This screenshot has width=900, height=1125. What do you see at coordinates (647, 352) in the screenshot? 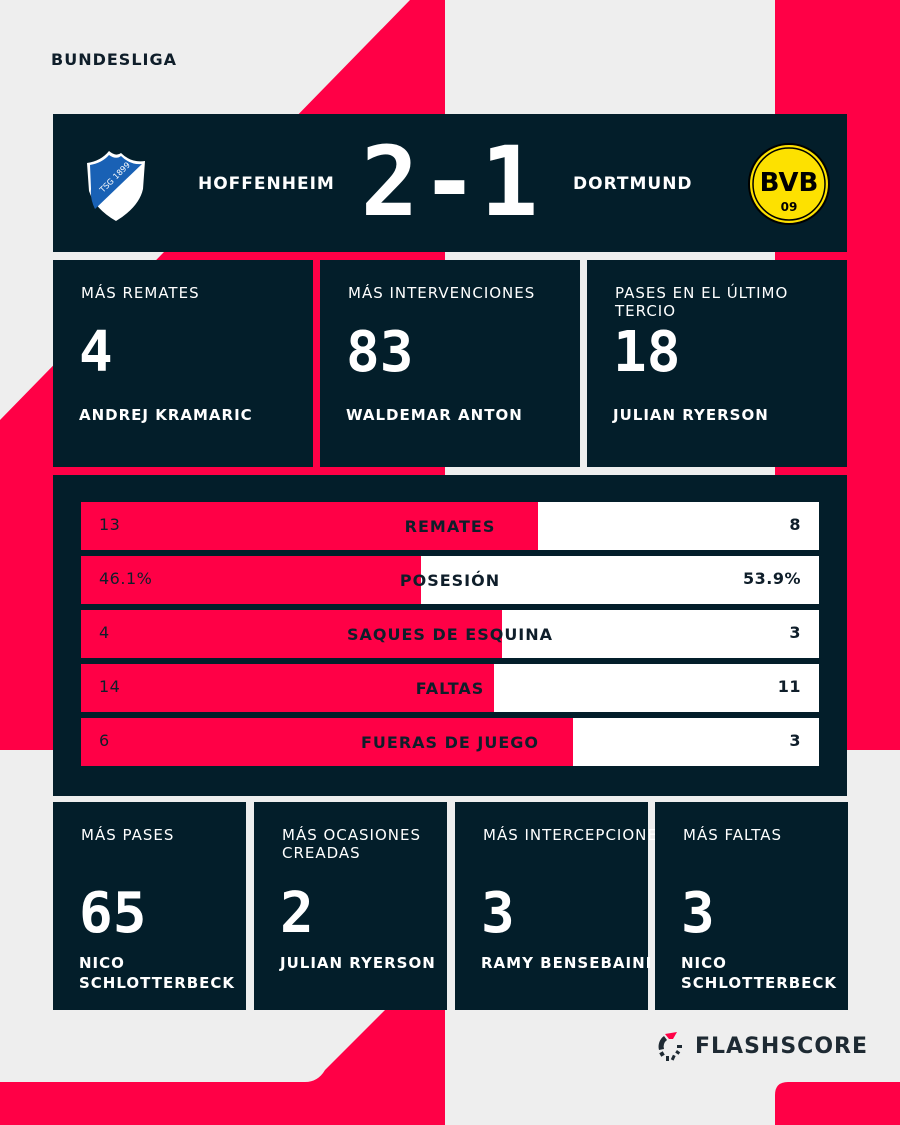
I see `card-value: 18` at bounding box center [647, 352].